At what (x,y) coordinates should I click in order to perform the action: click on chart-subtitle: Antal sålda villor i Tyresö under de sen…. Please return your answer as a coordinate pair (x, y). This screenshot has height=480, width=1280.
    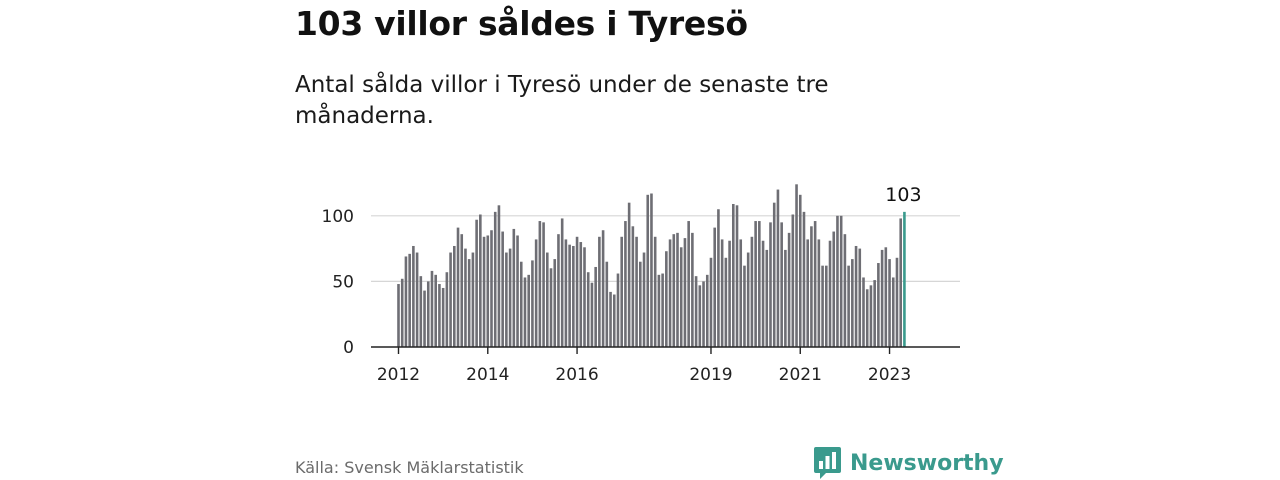
    Looking at the image, I should click on (562, 100).